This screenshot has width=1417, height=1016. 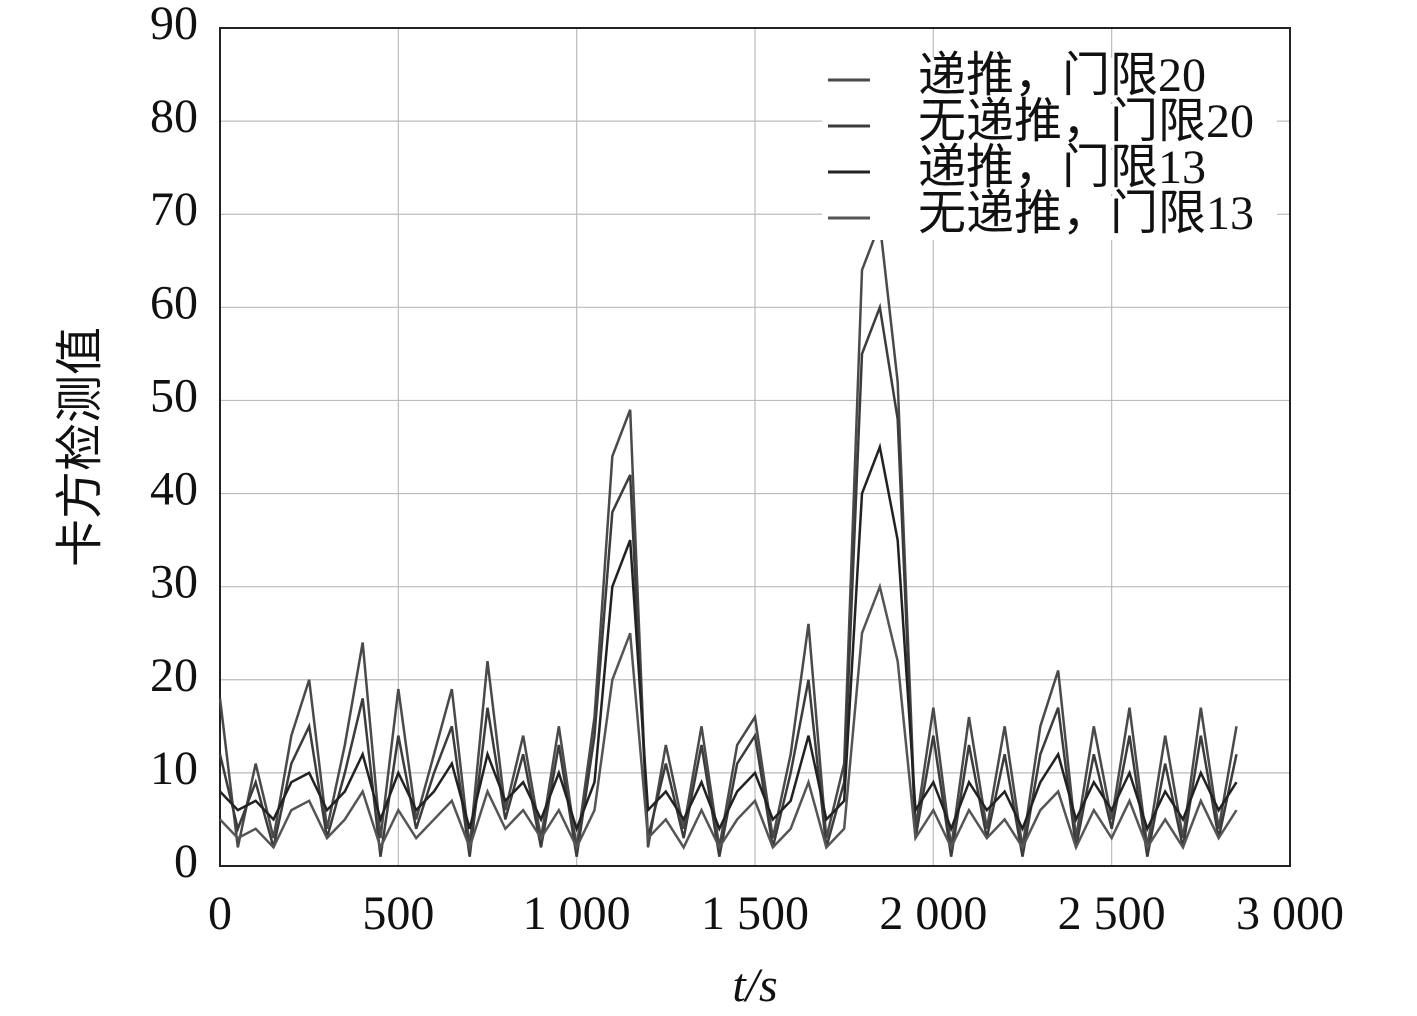 What do you see at coordinates (174, 116) in the screenshot?
I see `y-tick-label: 80` at bounding box center [174, 116].